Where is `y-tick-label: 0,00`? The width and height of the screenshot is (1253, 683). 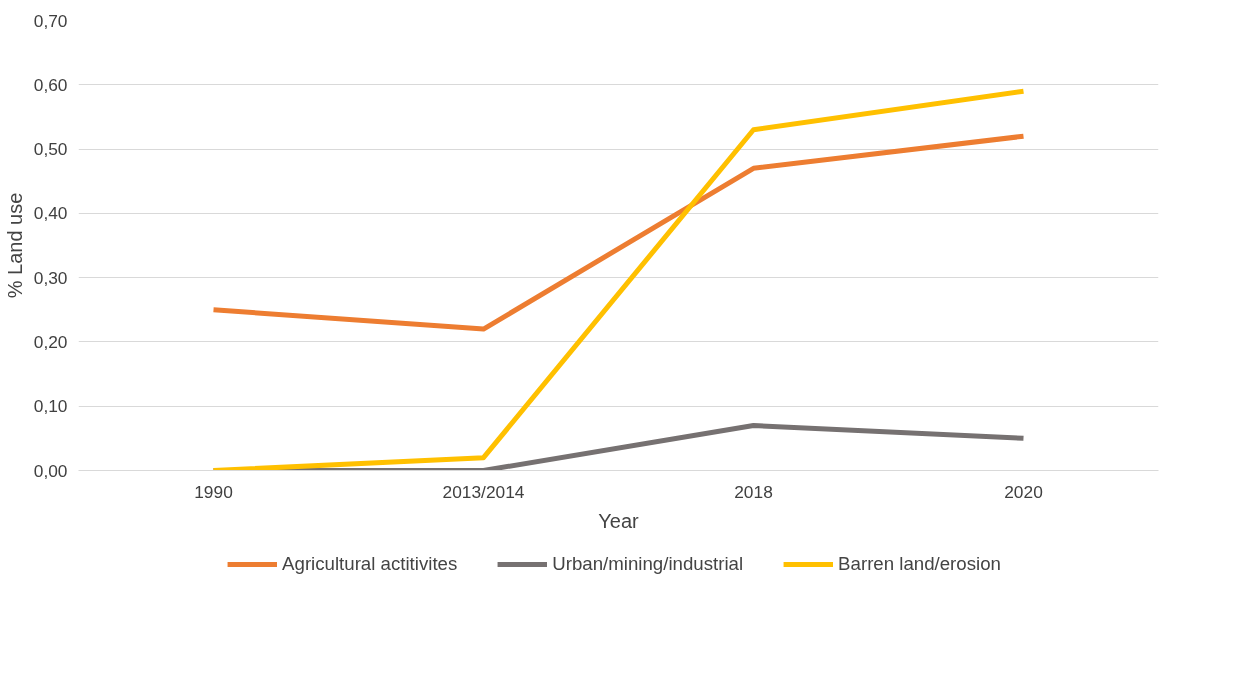
y-tick-label: 0,00 is located at coordinates (50, 470).